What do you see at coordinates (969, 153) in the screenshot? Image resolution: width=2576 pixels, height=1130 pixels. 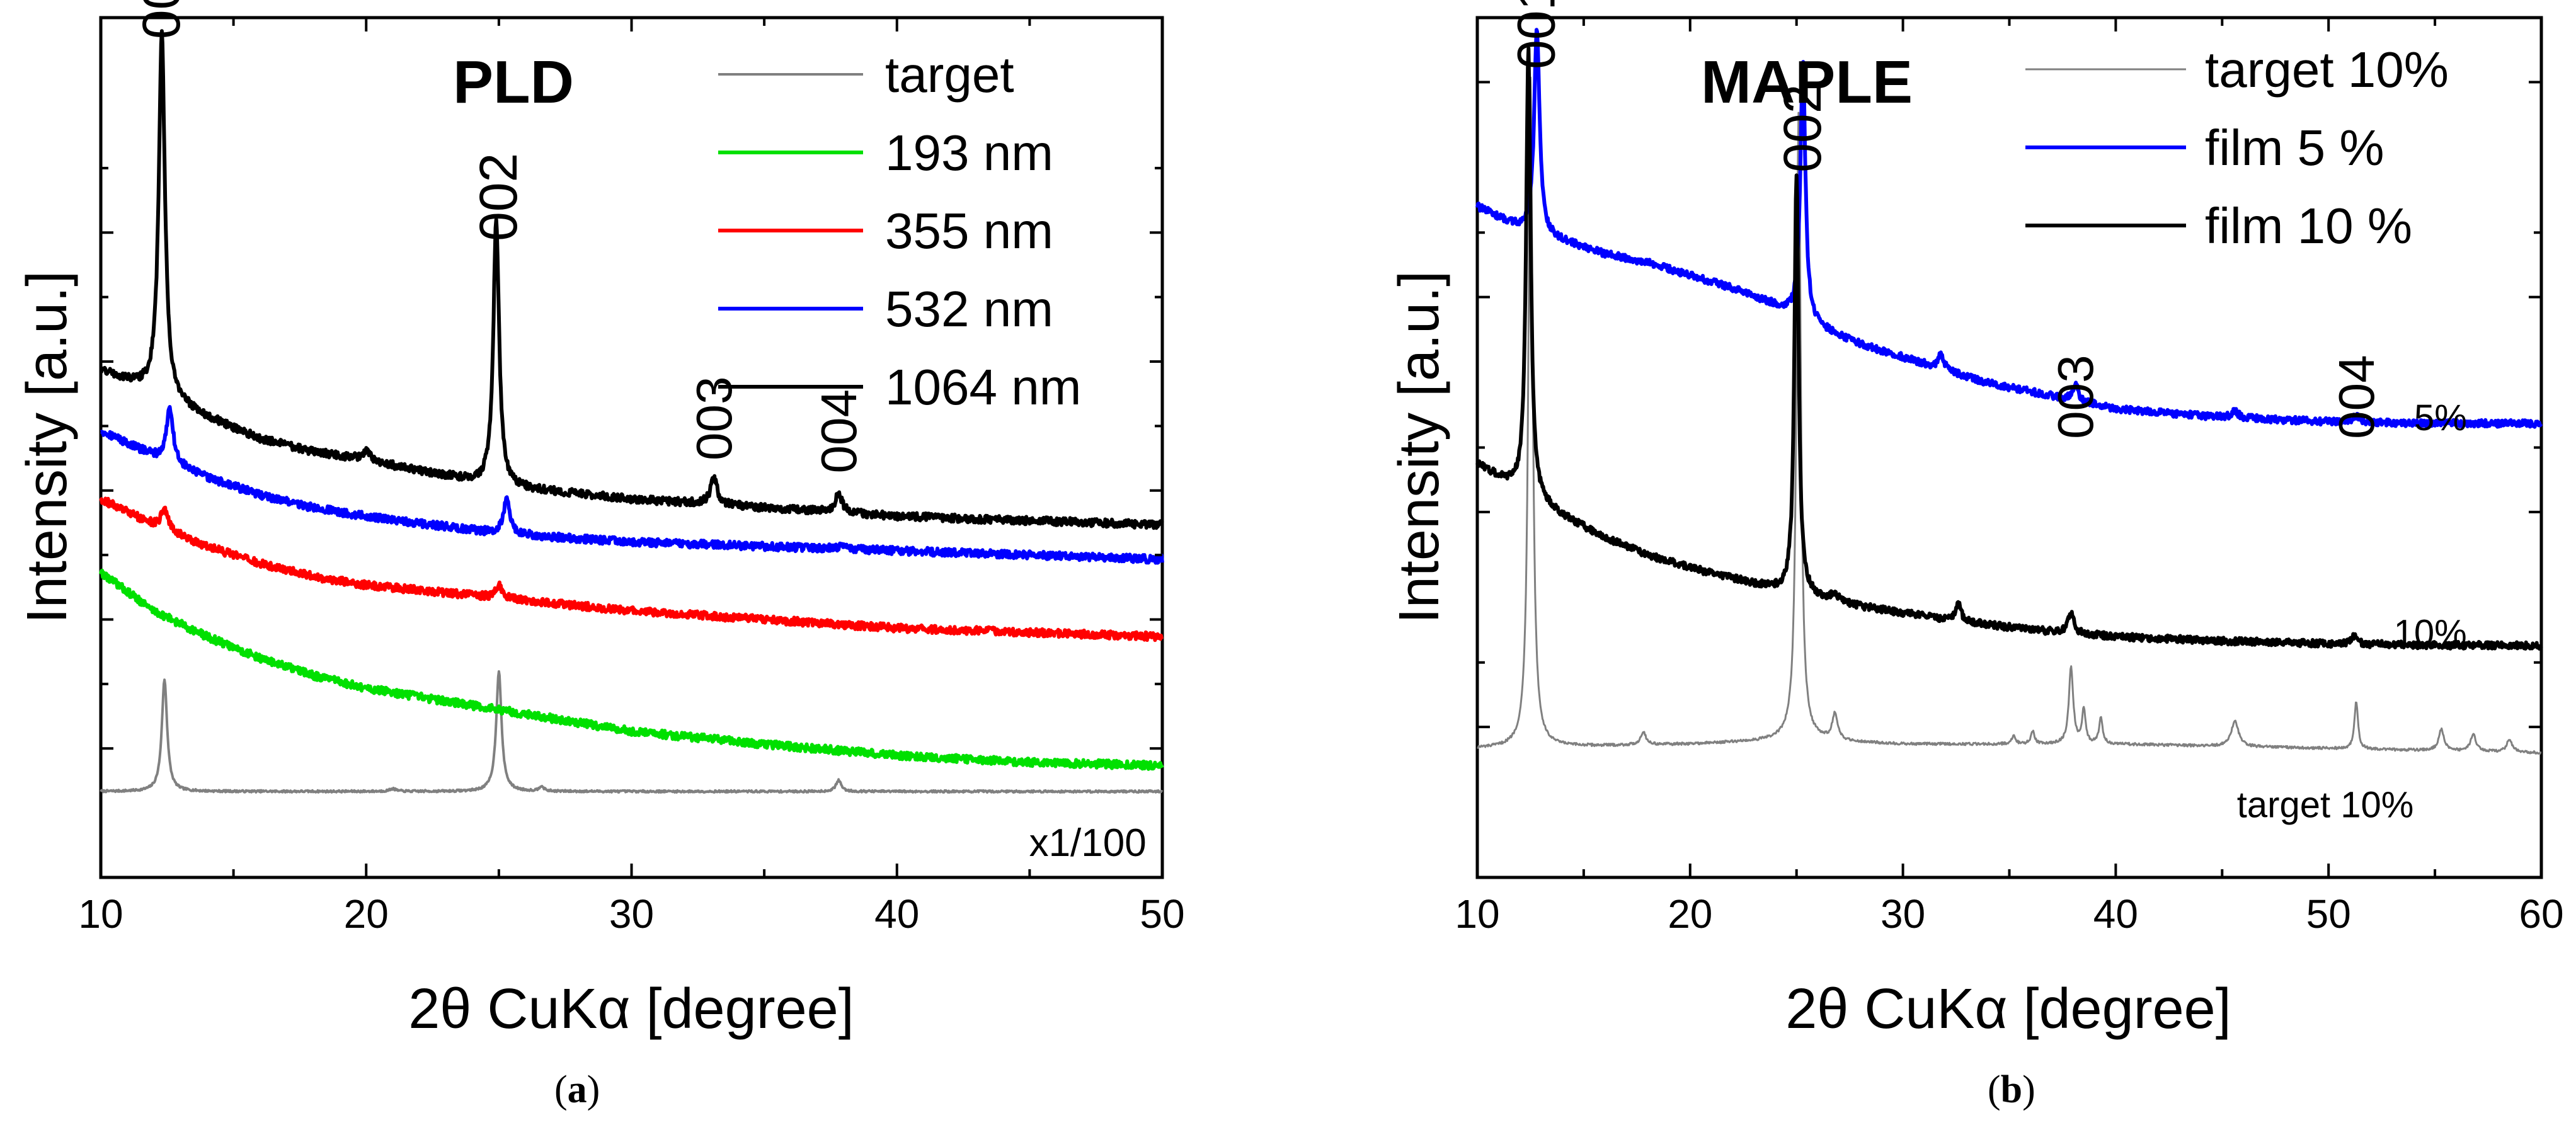 I see `panel-a-legend-label: 193 nm` at bounding box center [969, 153].